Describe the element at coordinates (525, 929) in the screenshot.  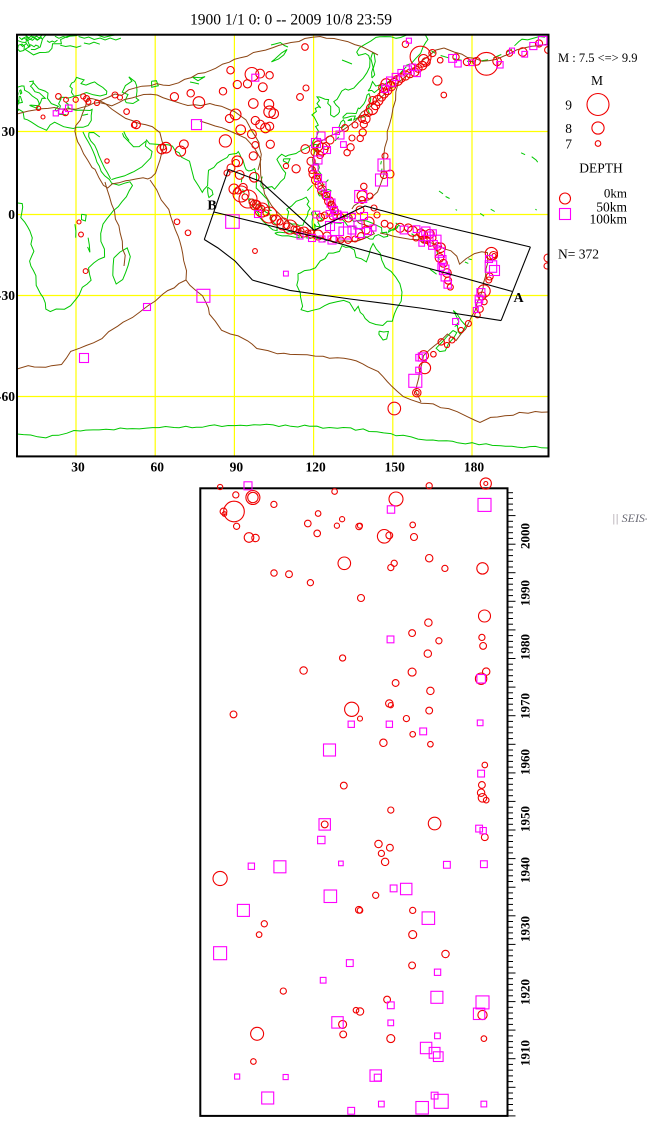
I see `svg-text: 1930` at that location.